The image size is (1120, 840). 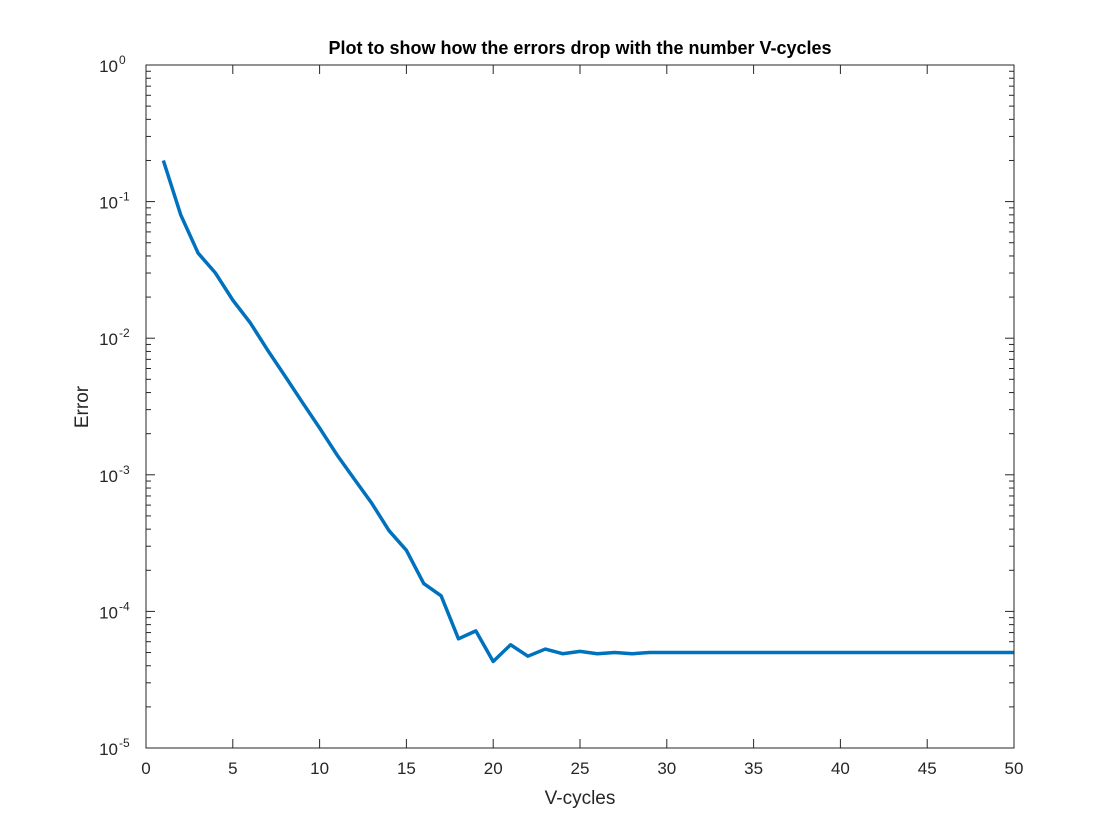 I want to click on y-tick-exponent: 0, so click(x=122, y=60).